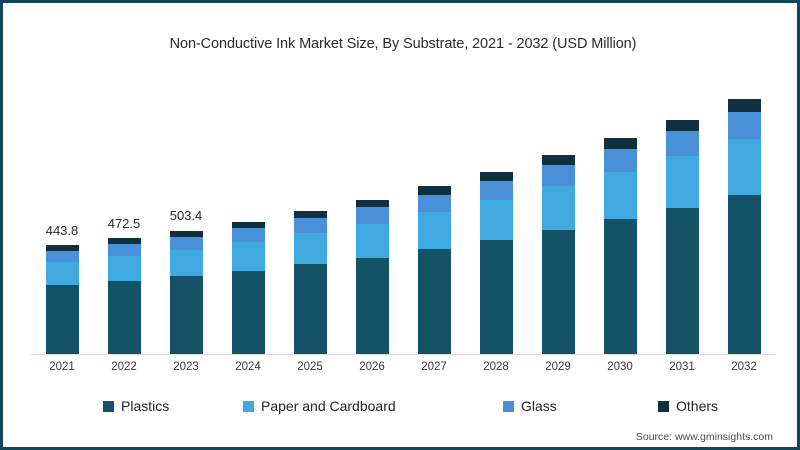 The height and width of the screenshot is (450, 800). What do you see at coordinates (434, 367) in the screenshot?
I see `x-axis-tick-2027: 2027` at bounding box center [434, 367].